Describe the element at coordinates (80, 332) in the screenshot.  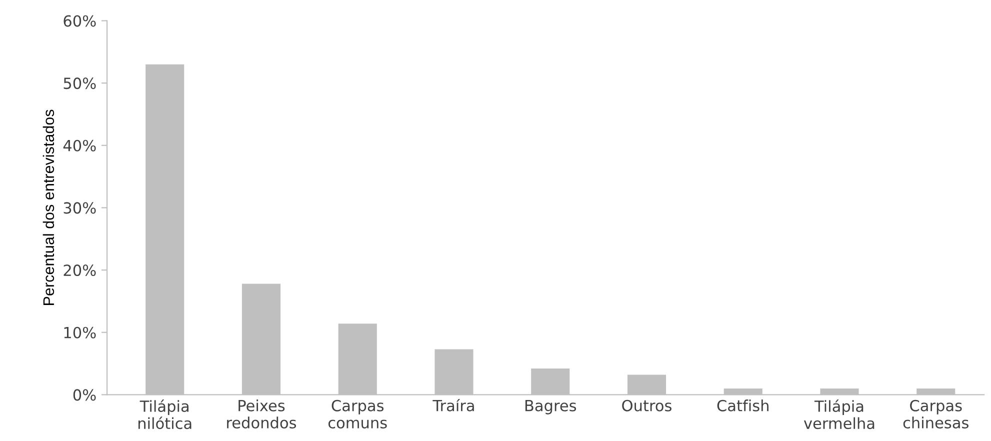
I see `y-tick-label: 10%` at that location.